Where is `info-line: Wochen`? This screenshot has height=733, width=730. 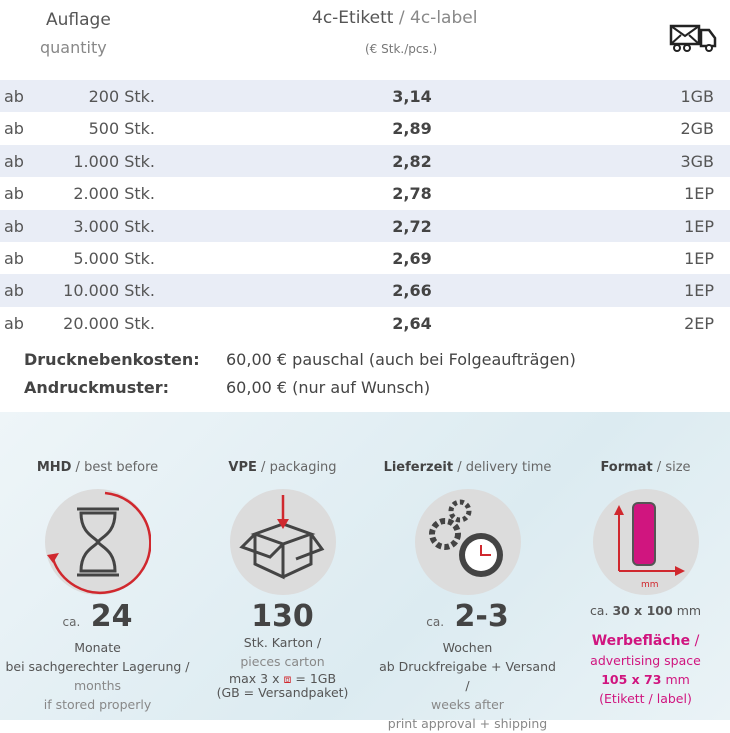 info-line: Wochen is located at coordinates (467, 647).